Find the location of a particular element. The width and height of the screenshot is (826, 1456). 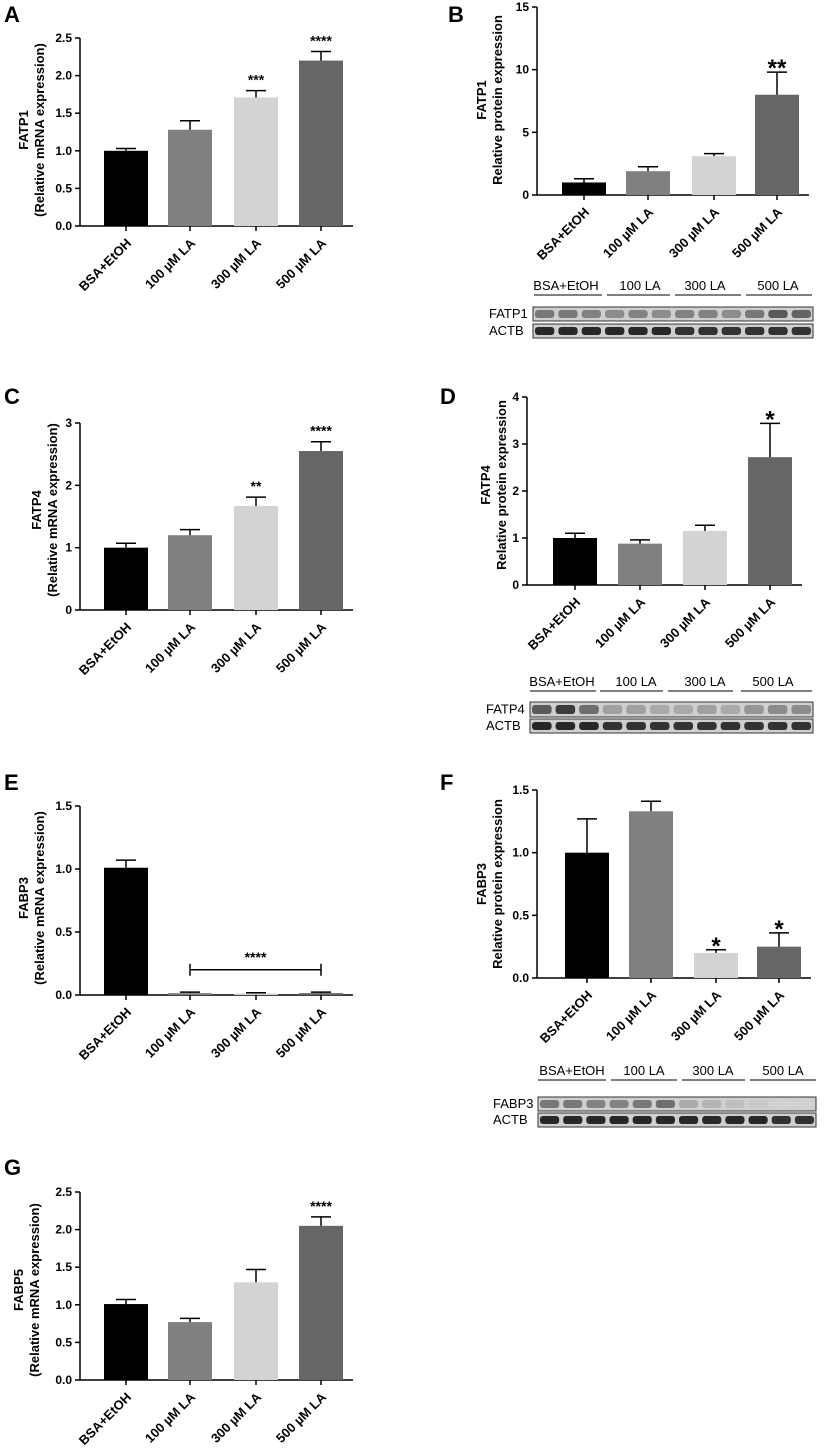

y-axis-title: FATP4 is located at coordinates (485, 484).